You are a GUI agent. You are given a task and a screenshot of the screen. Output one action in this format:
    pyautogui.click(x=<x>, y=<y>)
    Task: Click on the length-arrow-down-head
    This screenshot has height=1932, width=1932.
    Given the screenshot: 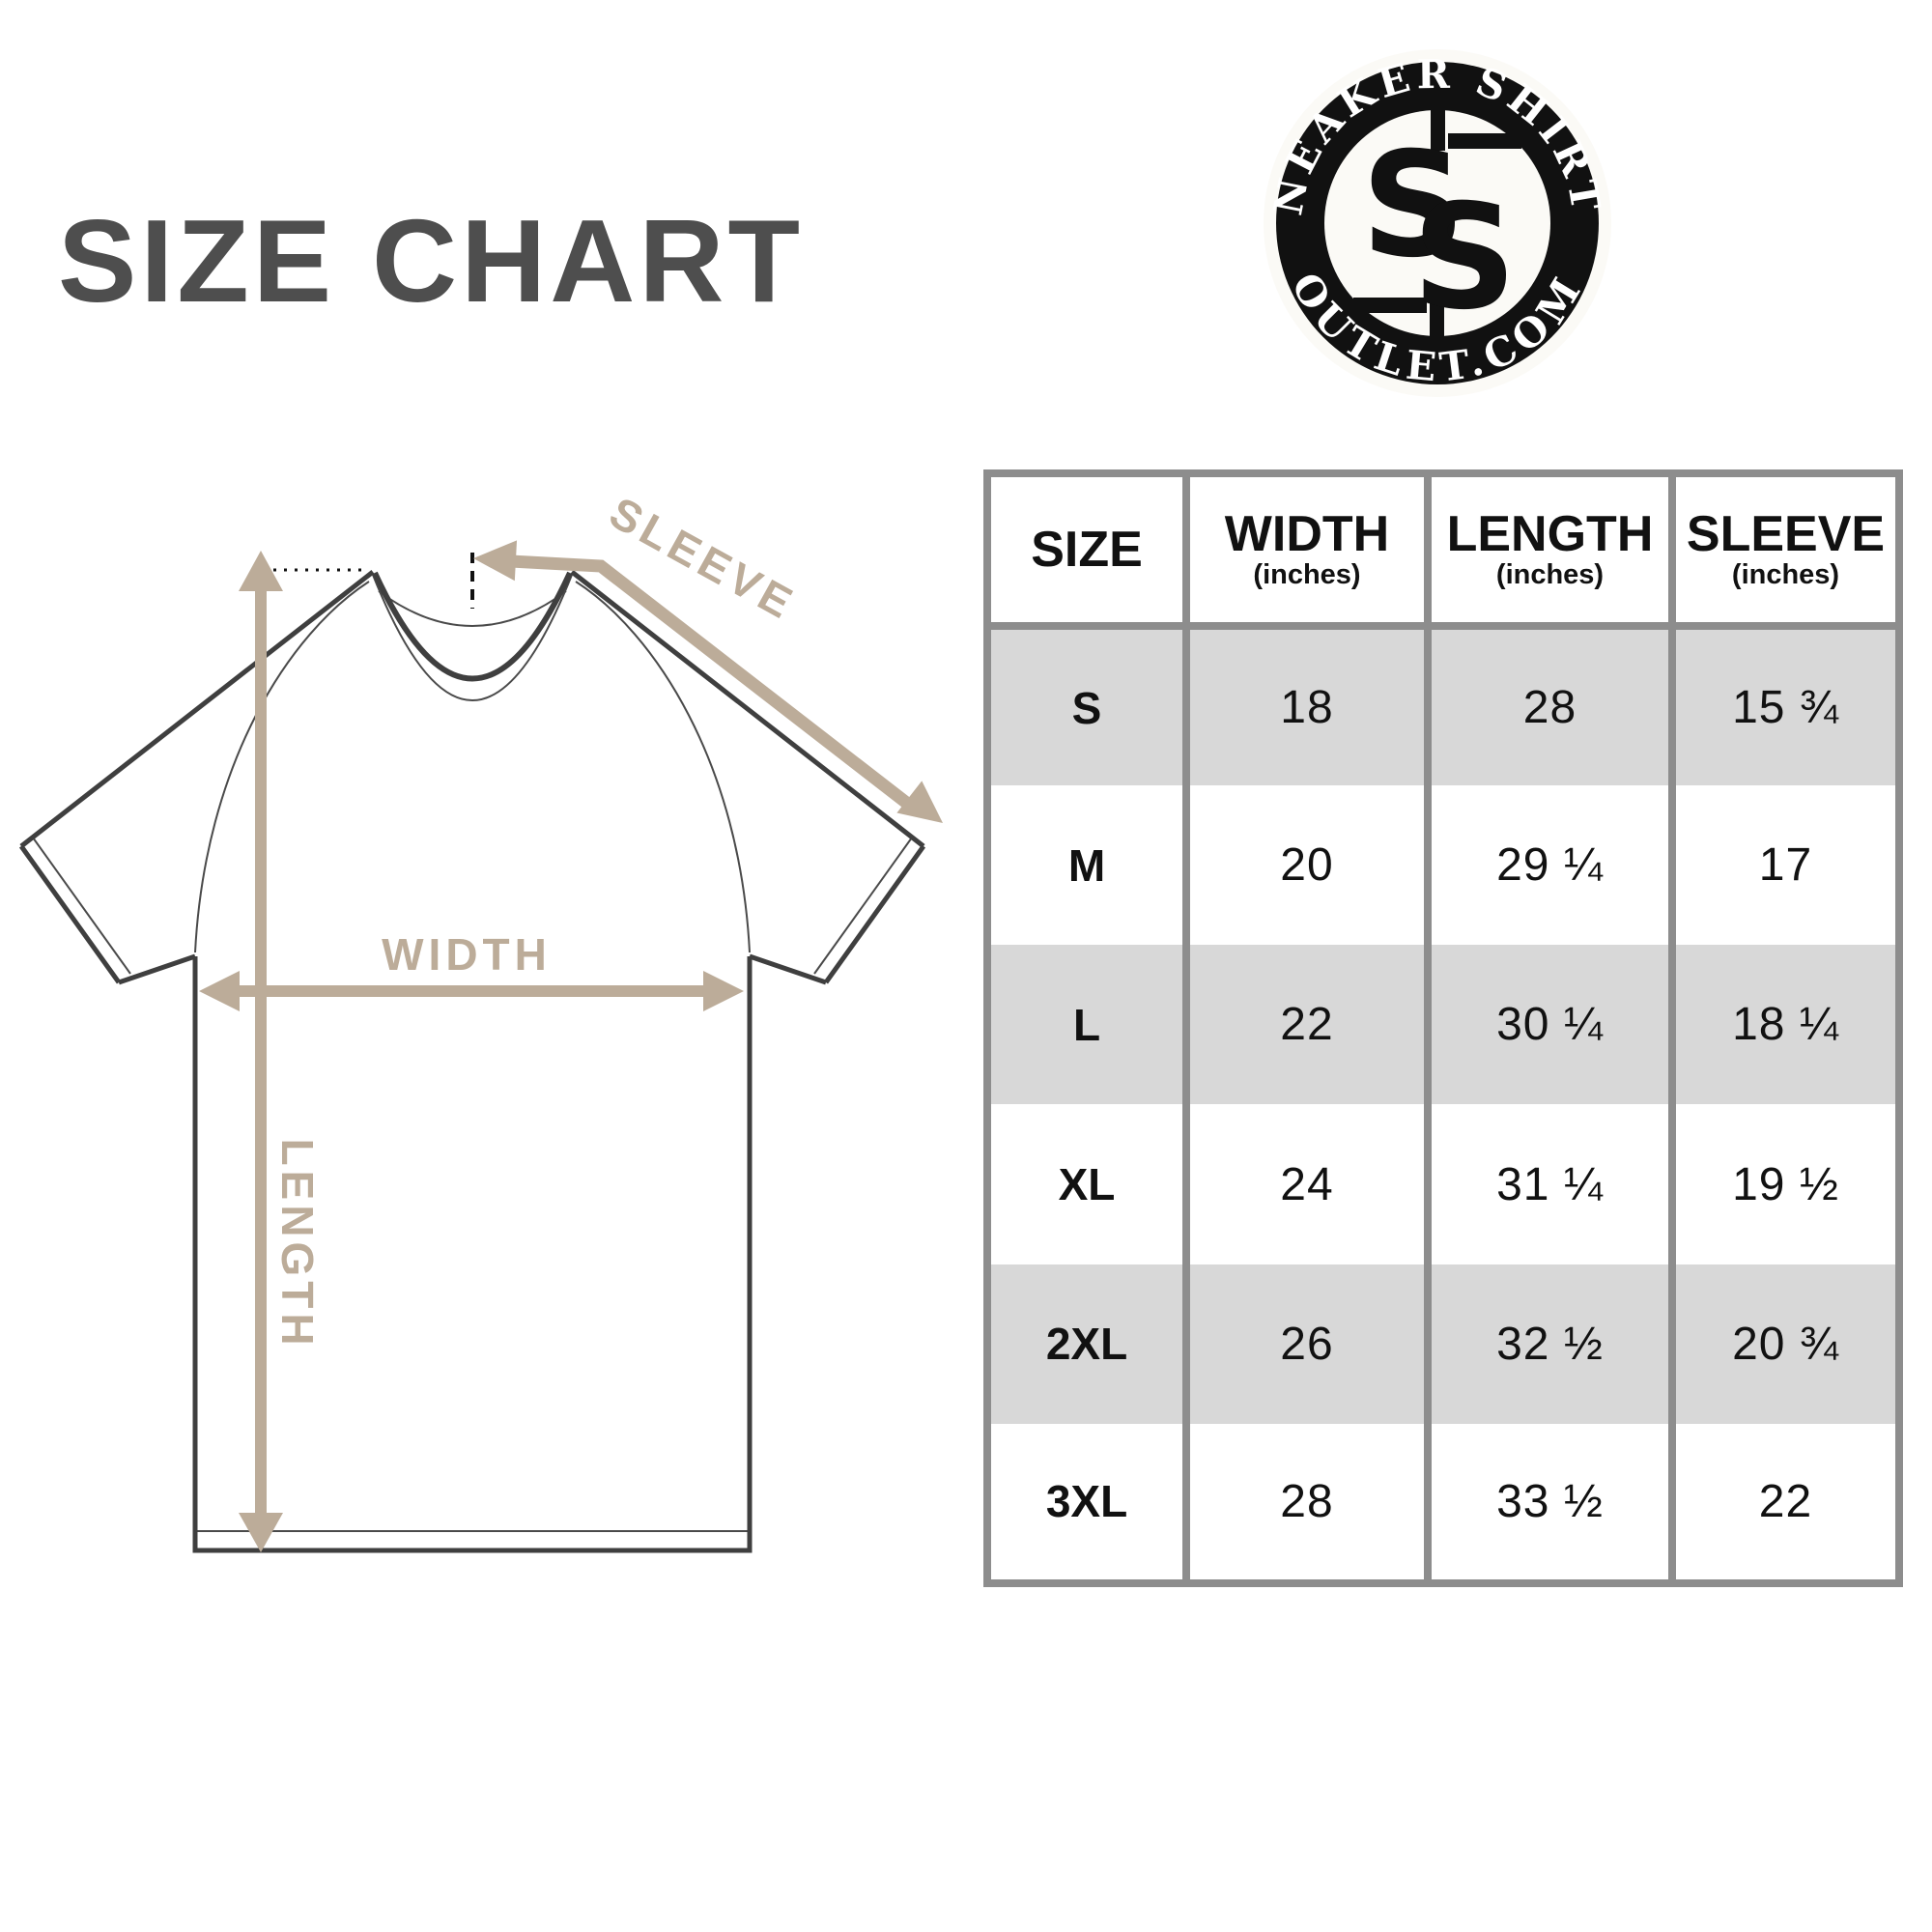 What is the action you would take?
    pyautogui.click(x=261, y=1532)
    